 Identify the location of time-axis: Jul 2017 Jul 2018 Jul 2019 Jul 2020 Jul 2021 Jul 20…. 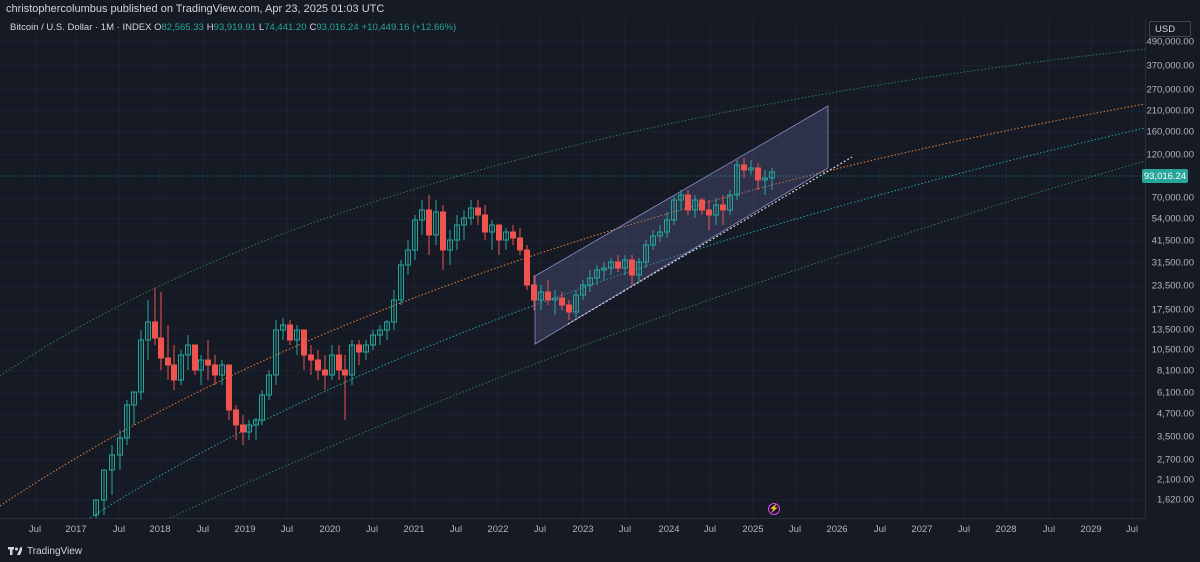
(572, 529).